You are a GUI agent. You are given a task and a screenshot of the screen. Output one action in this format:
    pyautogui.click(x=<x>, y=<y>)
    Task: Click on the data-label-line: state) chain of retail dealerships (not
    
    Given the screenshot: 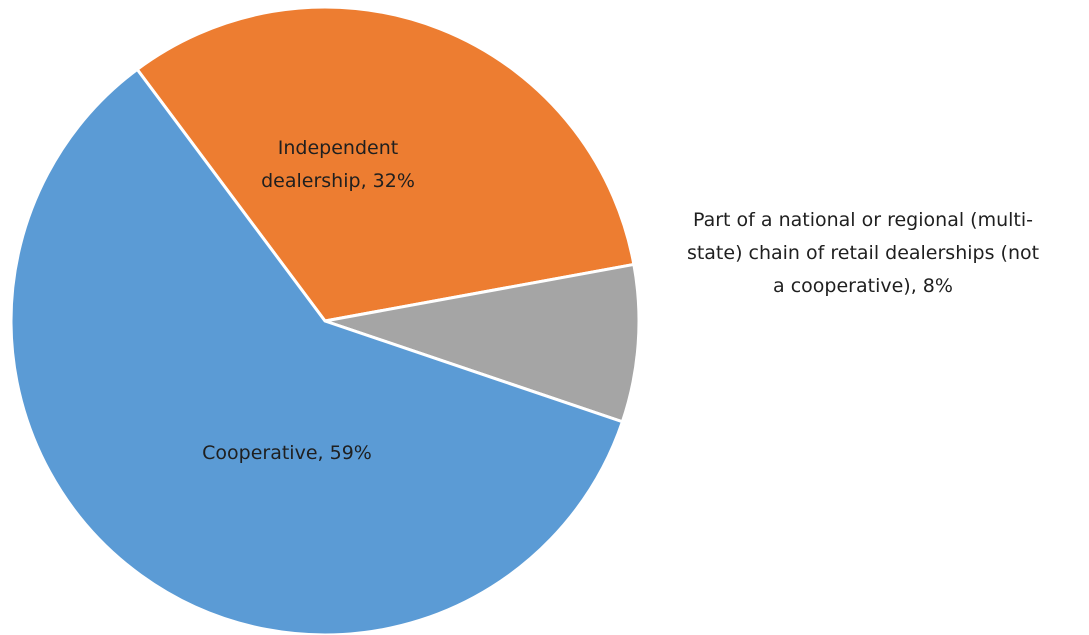 What is the action you would take?
    pyautogui.click(x=863, y=253)
    